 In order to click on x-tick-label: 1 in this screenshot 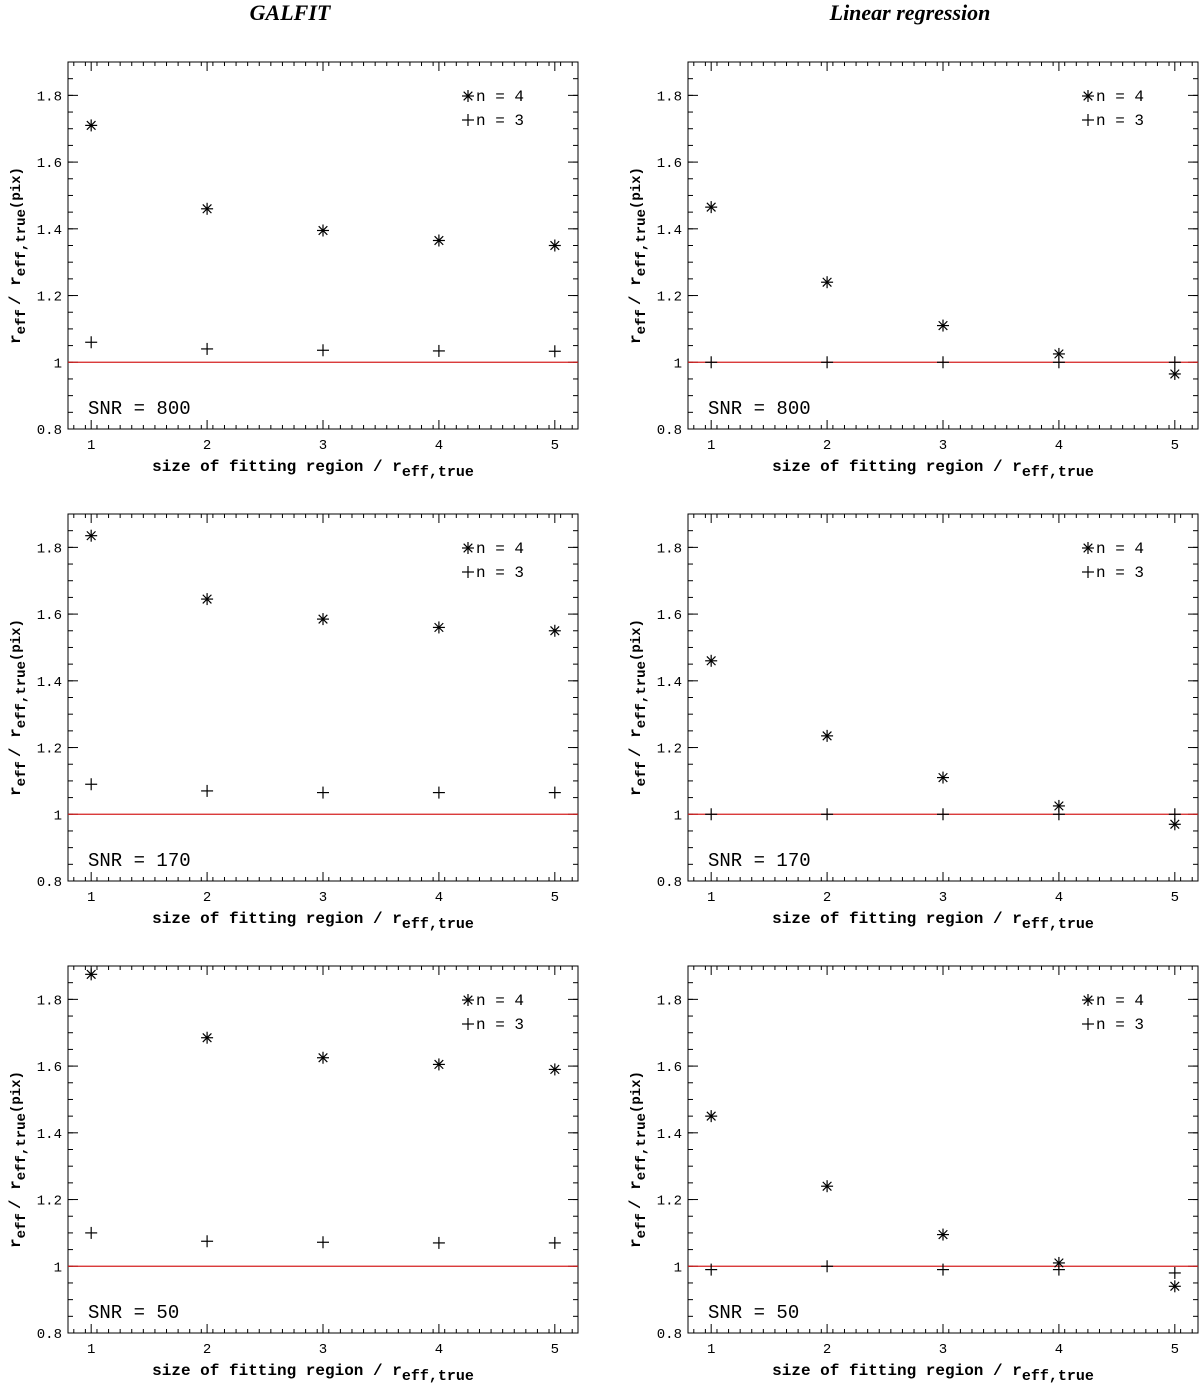, I will do `click(91, 1350)`.